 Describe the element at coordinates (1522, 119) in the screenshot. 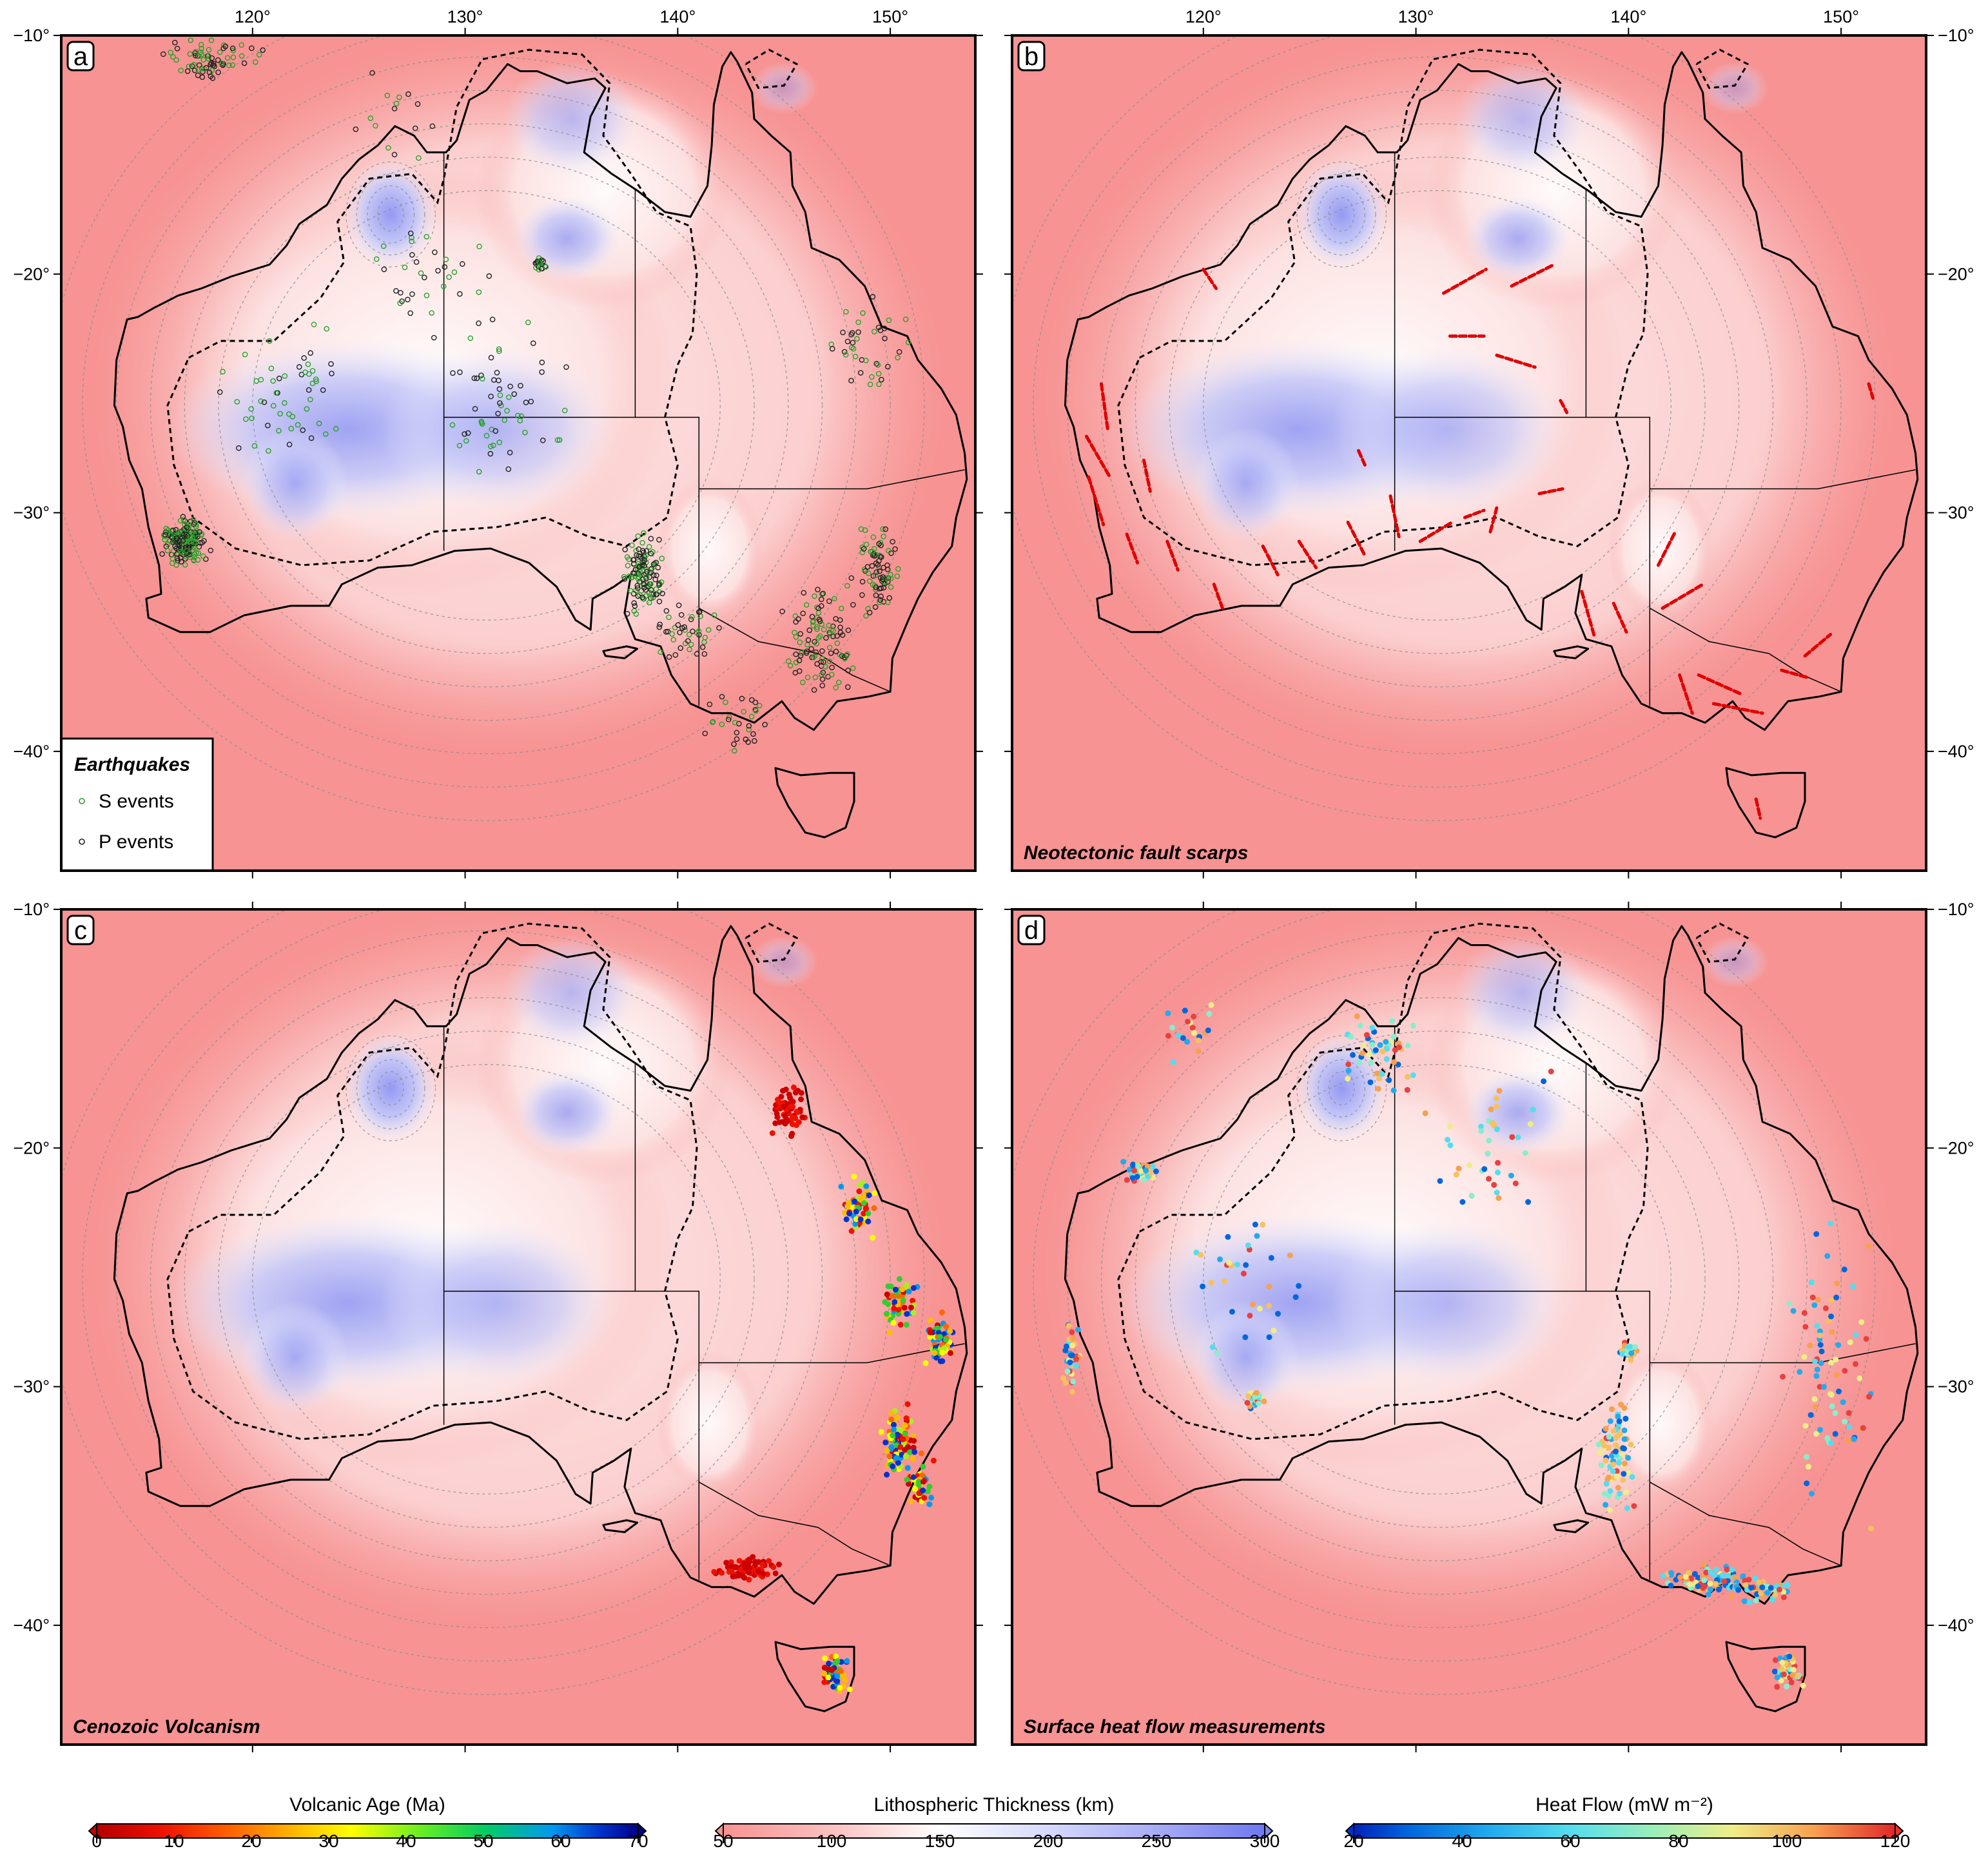

I see `thick-lithosphere-zone` at that location.